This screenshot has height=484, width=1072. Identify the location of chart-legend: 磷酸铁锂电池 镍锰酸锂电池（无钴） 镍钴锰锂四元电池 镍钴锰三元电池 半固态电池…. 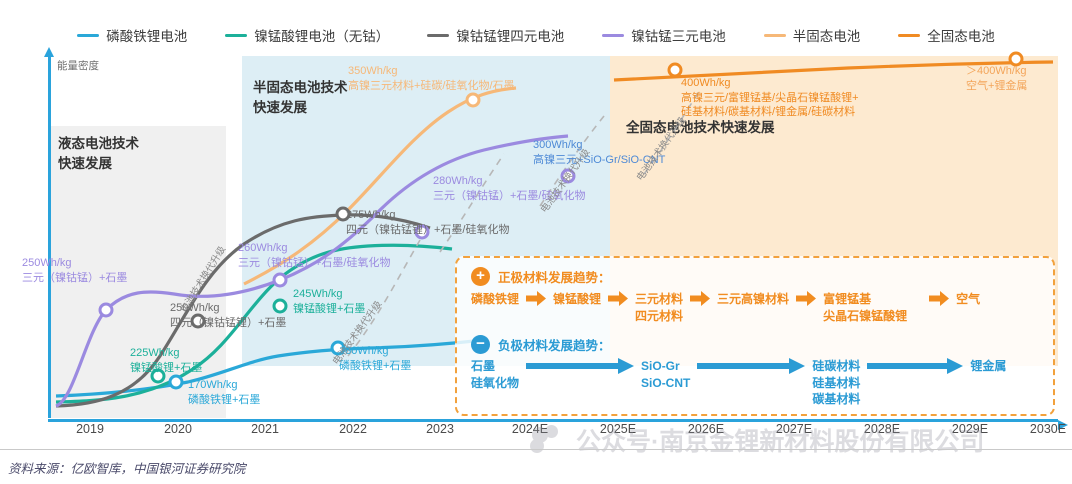
(536, 35).